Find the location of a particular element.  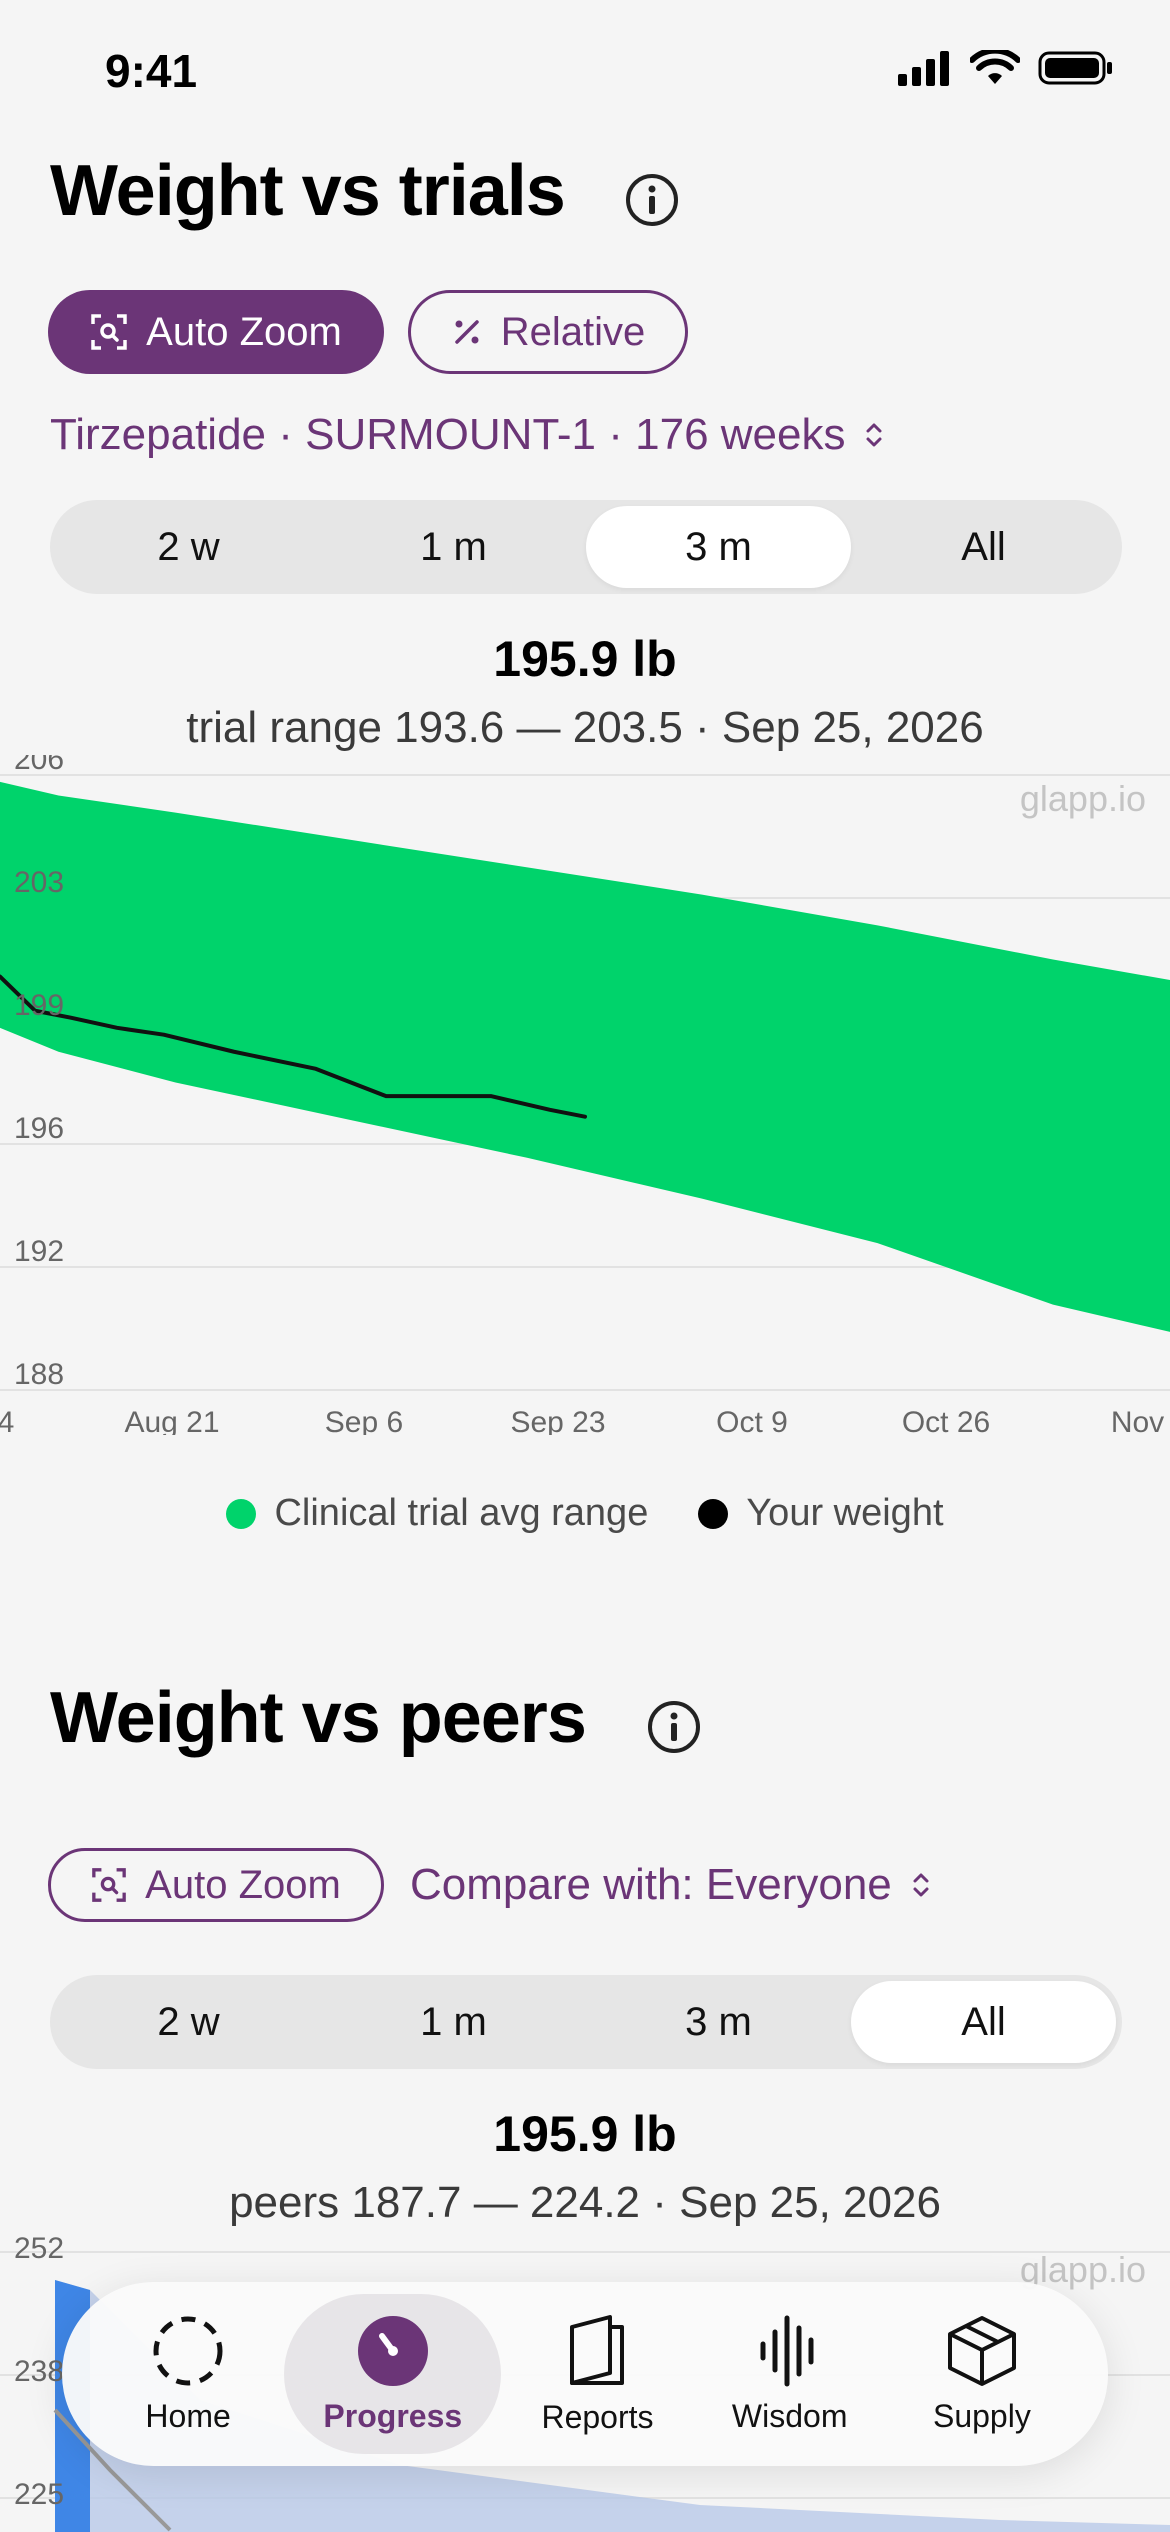

trial-selector-dropdown: Tirzepatide · SURMOUNT-1 · 176 weeks is located at coordinates (467, 435).